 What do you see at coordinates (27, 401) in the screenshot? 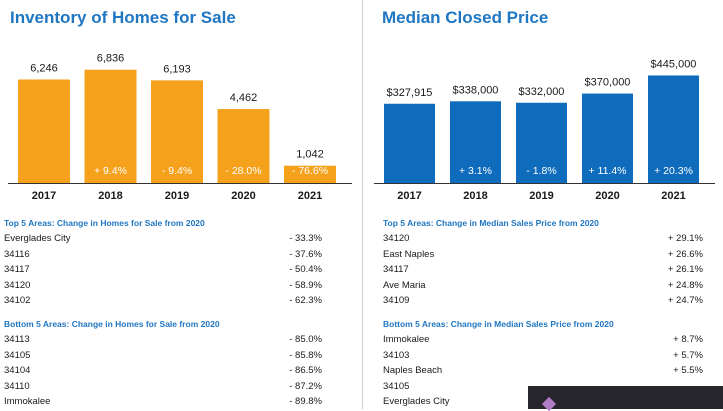
I see `inventory-bottom5-area-name: Immokalee` at bounding box center [27, 401].